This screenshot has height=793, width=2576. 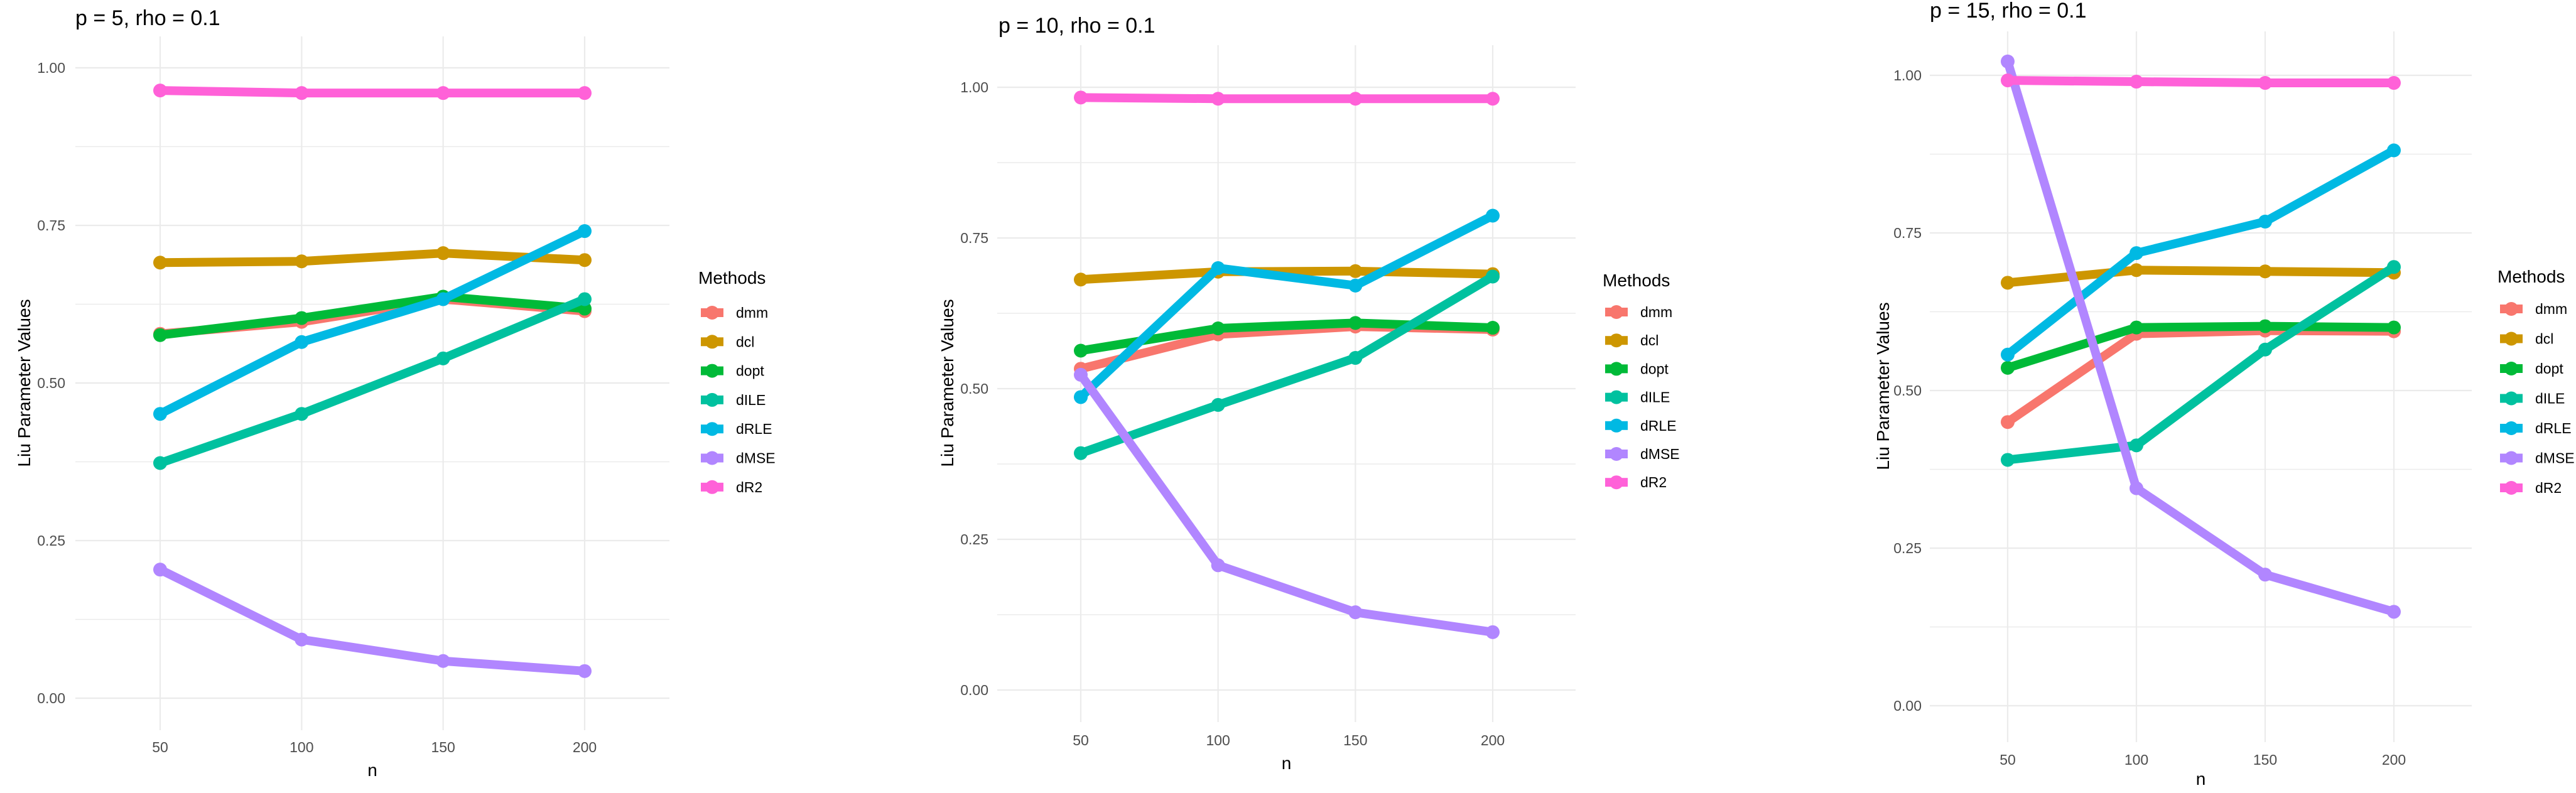 What do you see at coordinates (1660, 454) in the screenshot?
I see `legend-label: dMSE` at bounding box center [1660, 454].